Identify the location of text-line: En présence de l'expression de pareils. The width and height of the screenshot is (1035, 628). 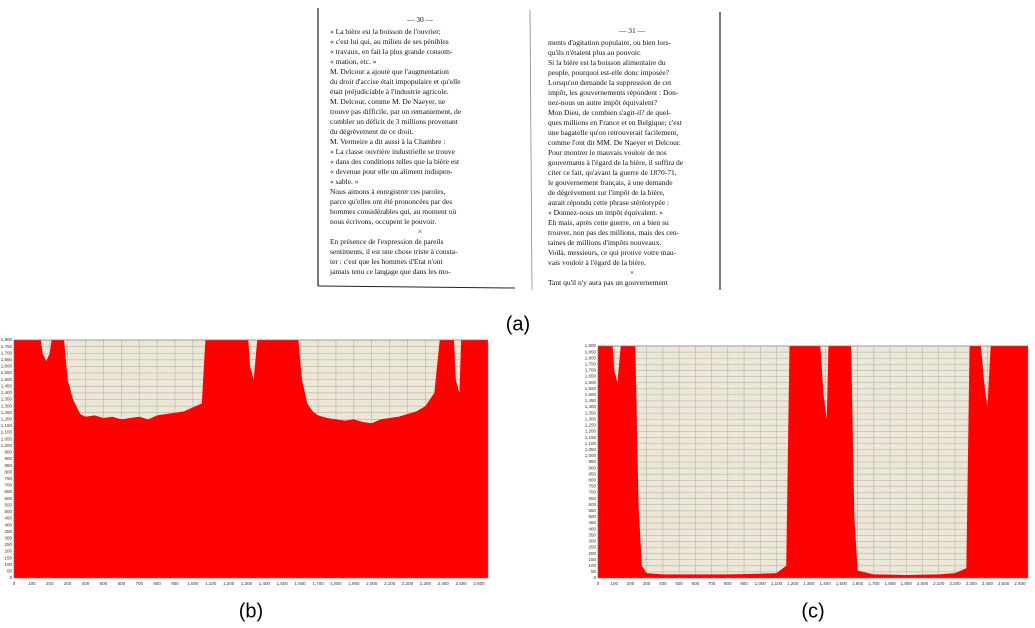
(387, 241).